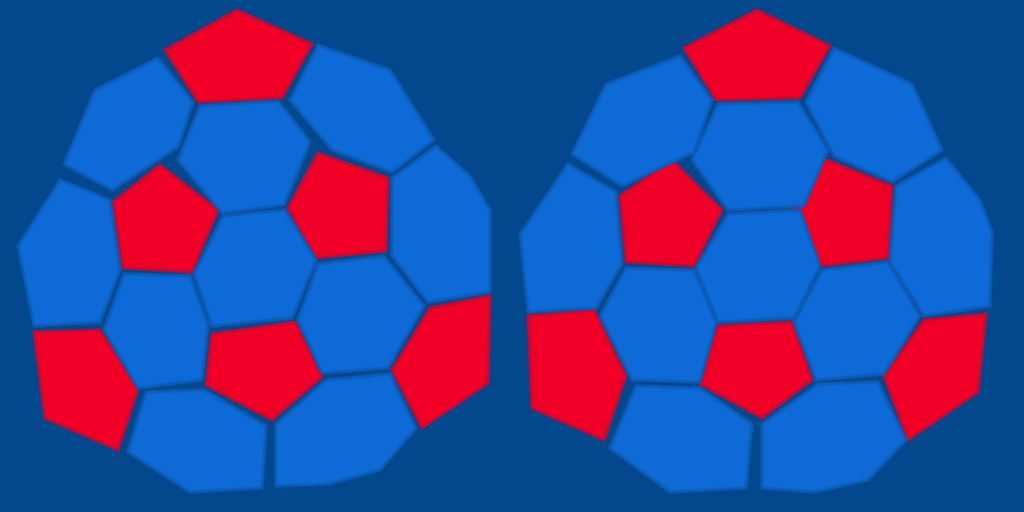 This screenshot has width=1024, height=512. Describe the element at coordinates (338, 205) in the screenshot. I see `pentagon-upper-right-panel` at that location.